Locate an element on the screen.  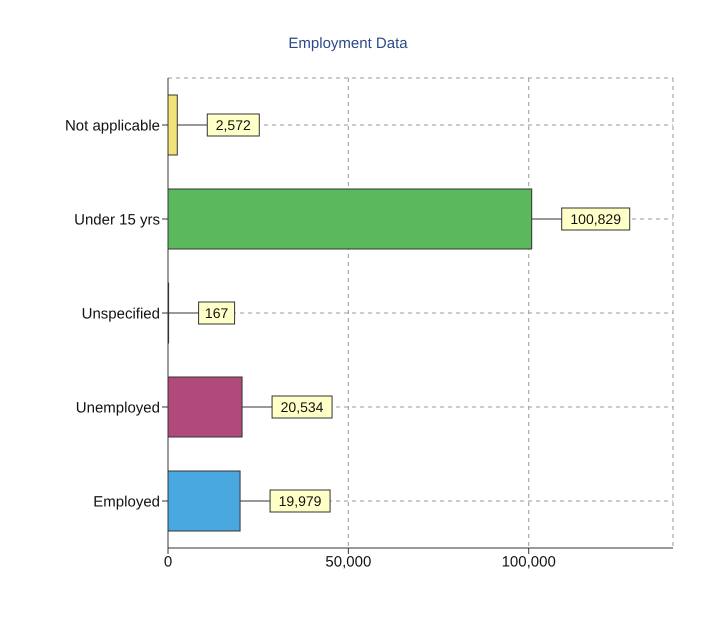
y-tick-label: Unemployed is located at coordinates (118, 407).